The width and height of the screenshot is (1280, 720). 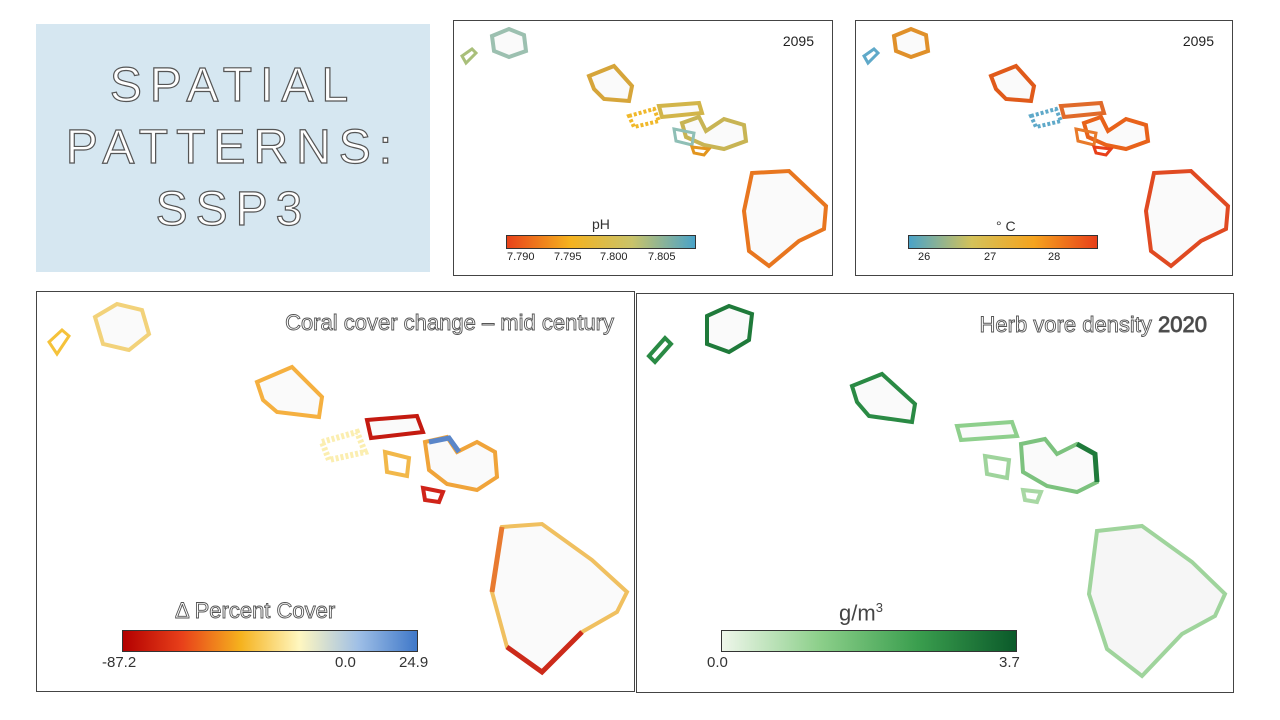 I want to click on herbivore-title-main: Herb vore density, so click(x=1065, y=325).